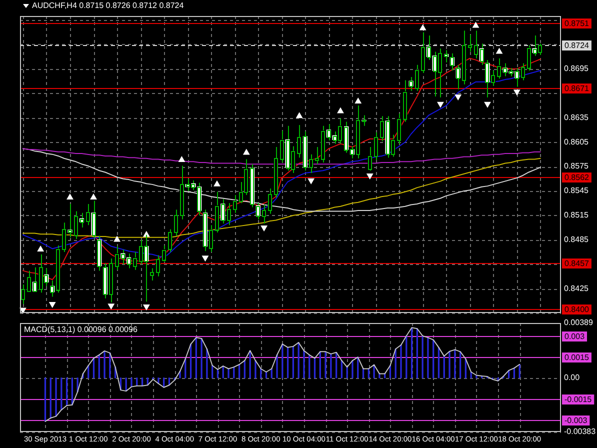 The image size is (597, 448). Describe the element at coordinates (81, 329) in the screenshot. I see `chart-title: MACD(5,13,1) 0.00096 0.00096` at that location.